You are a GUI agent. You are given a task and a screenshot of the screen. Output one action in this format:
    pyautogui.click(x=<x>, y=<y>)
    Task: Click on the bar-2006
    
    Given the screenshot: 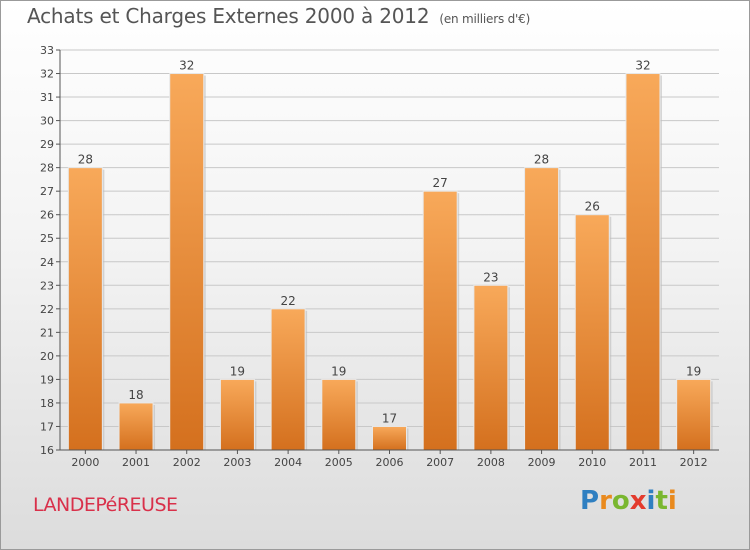 What is the action you would take?
    pyautogui.click(x=389, y=438)
    